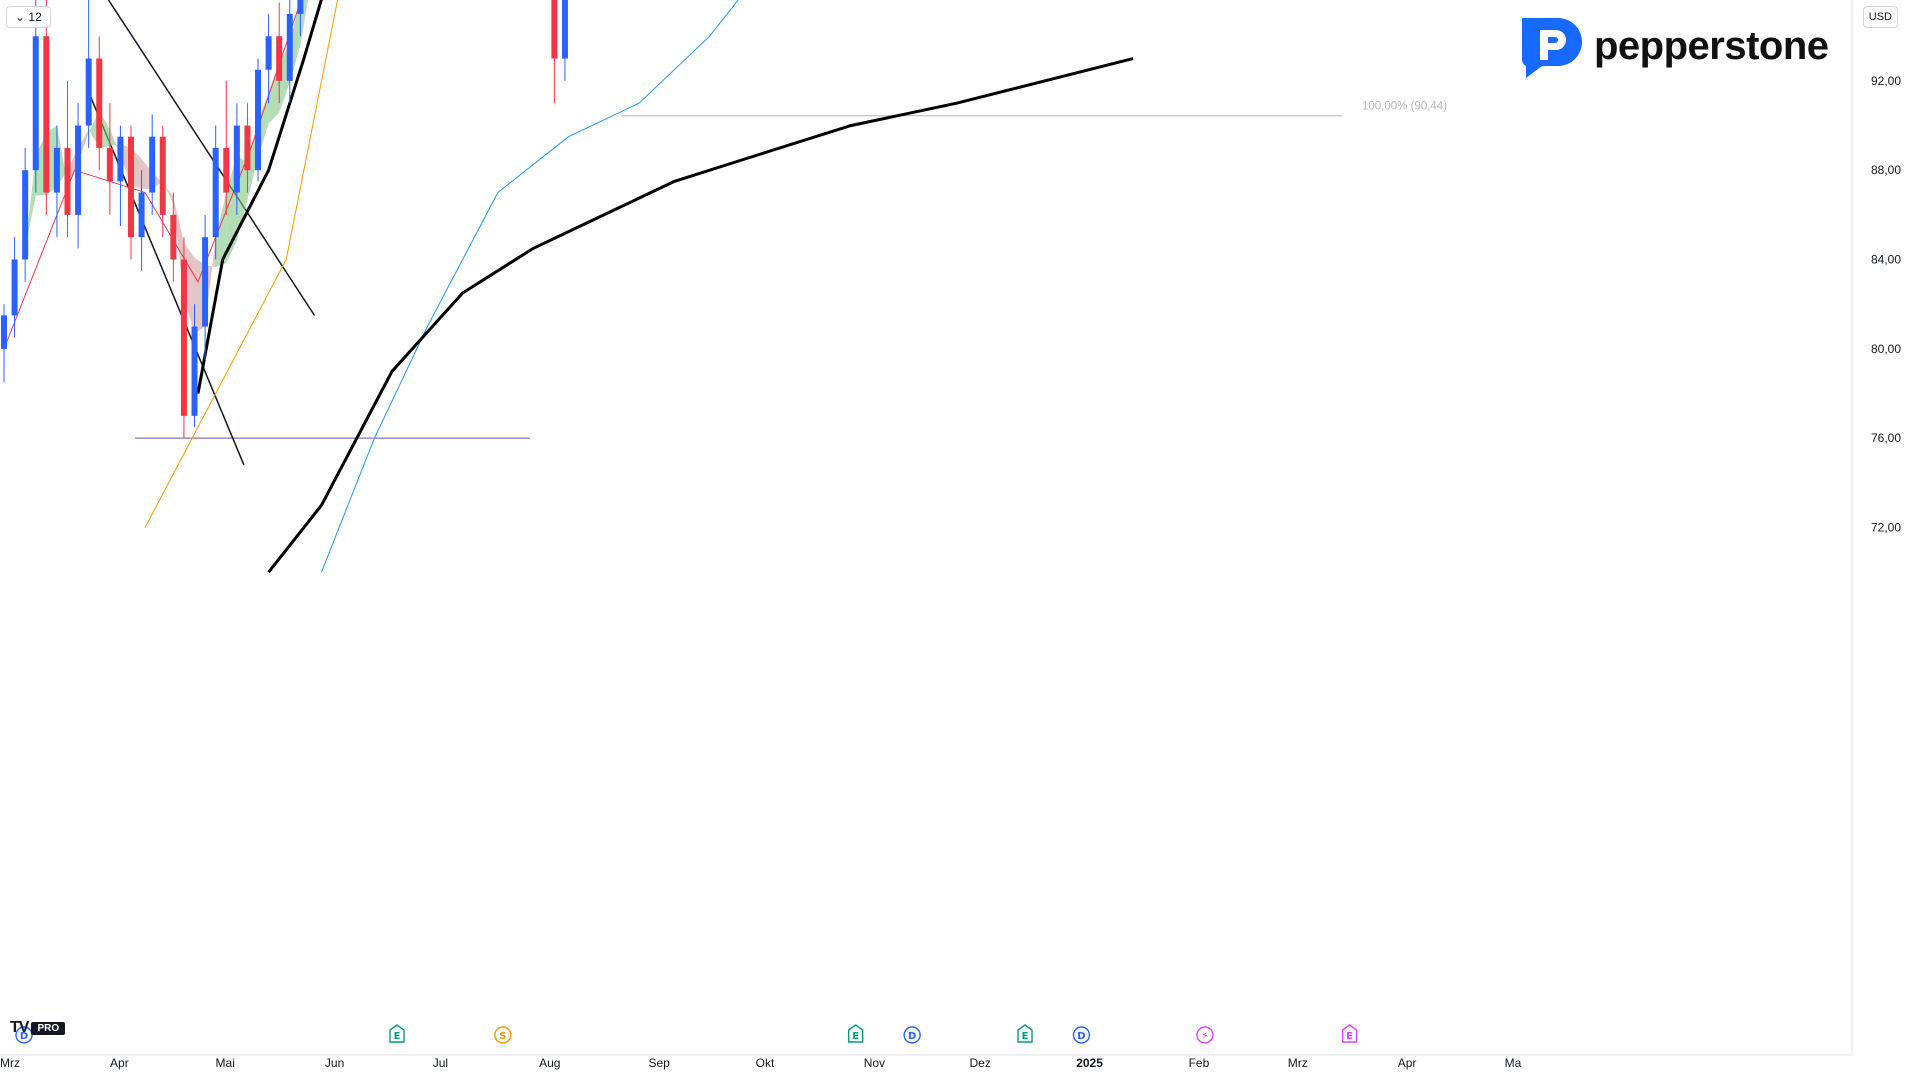 This screenshot has width=1910, height=1075. I want to click on event-marker-letter: D, so click(1081, 1036).